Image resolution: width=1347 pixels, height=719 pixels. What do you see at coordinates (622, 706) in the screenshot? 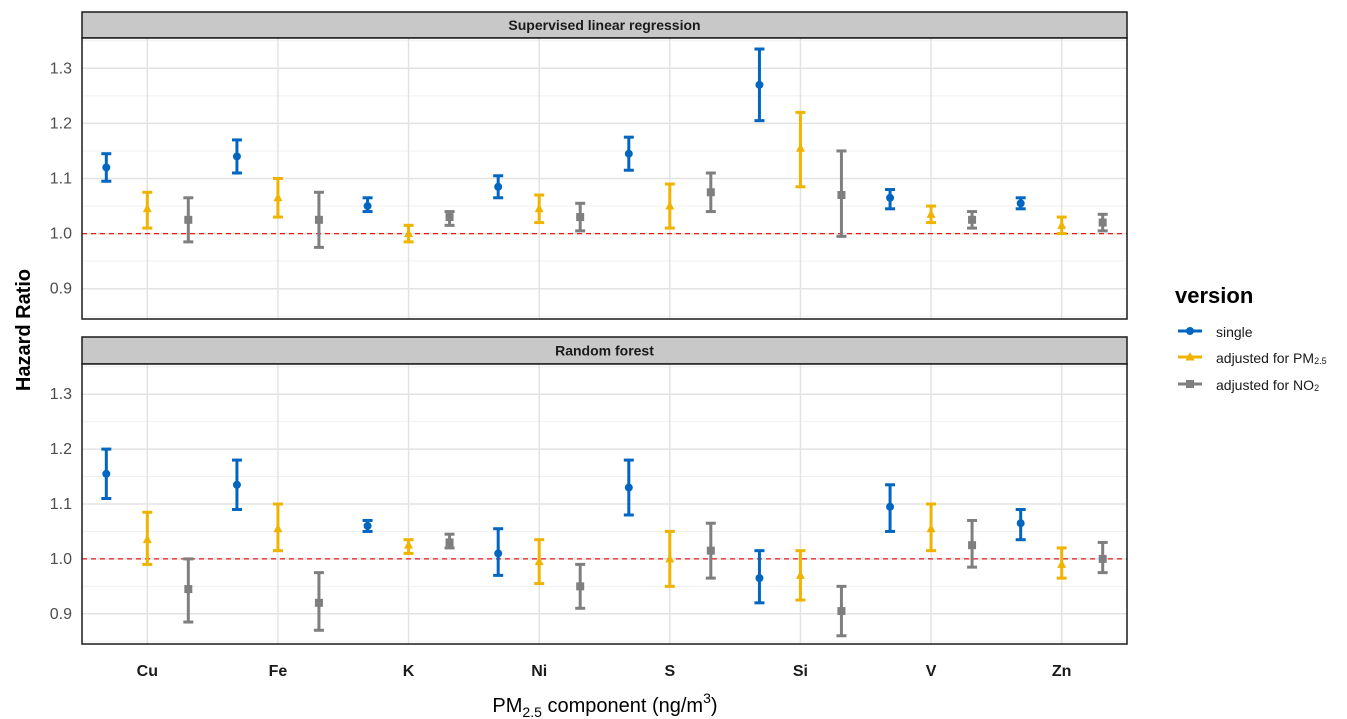
I see `x-axis-title-middle: component (ng/m` at bounding box center [622, 706].